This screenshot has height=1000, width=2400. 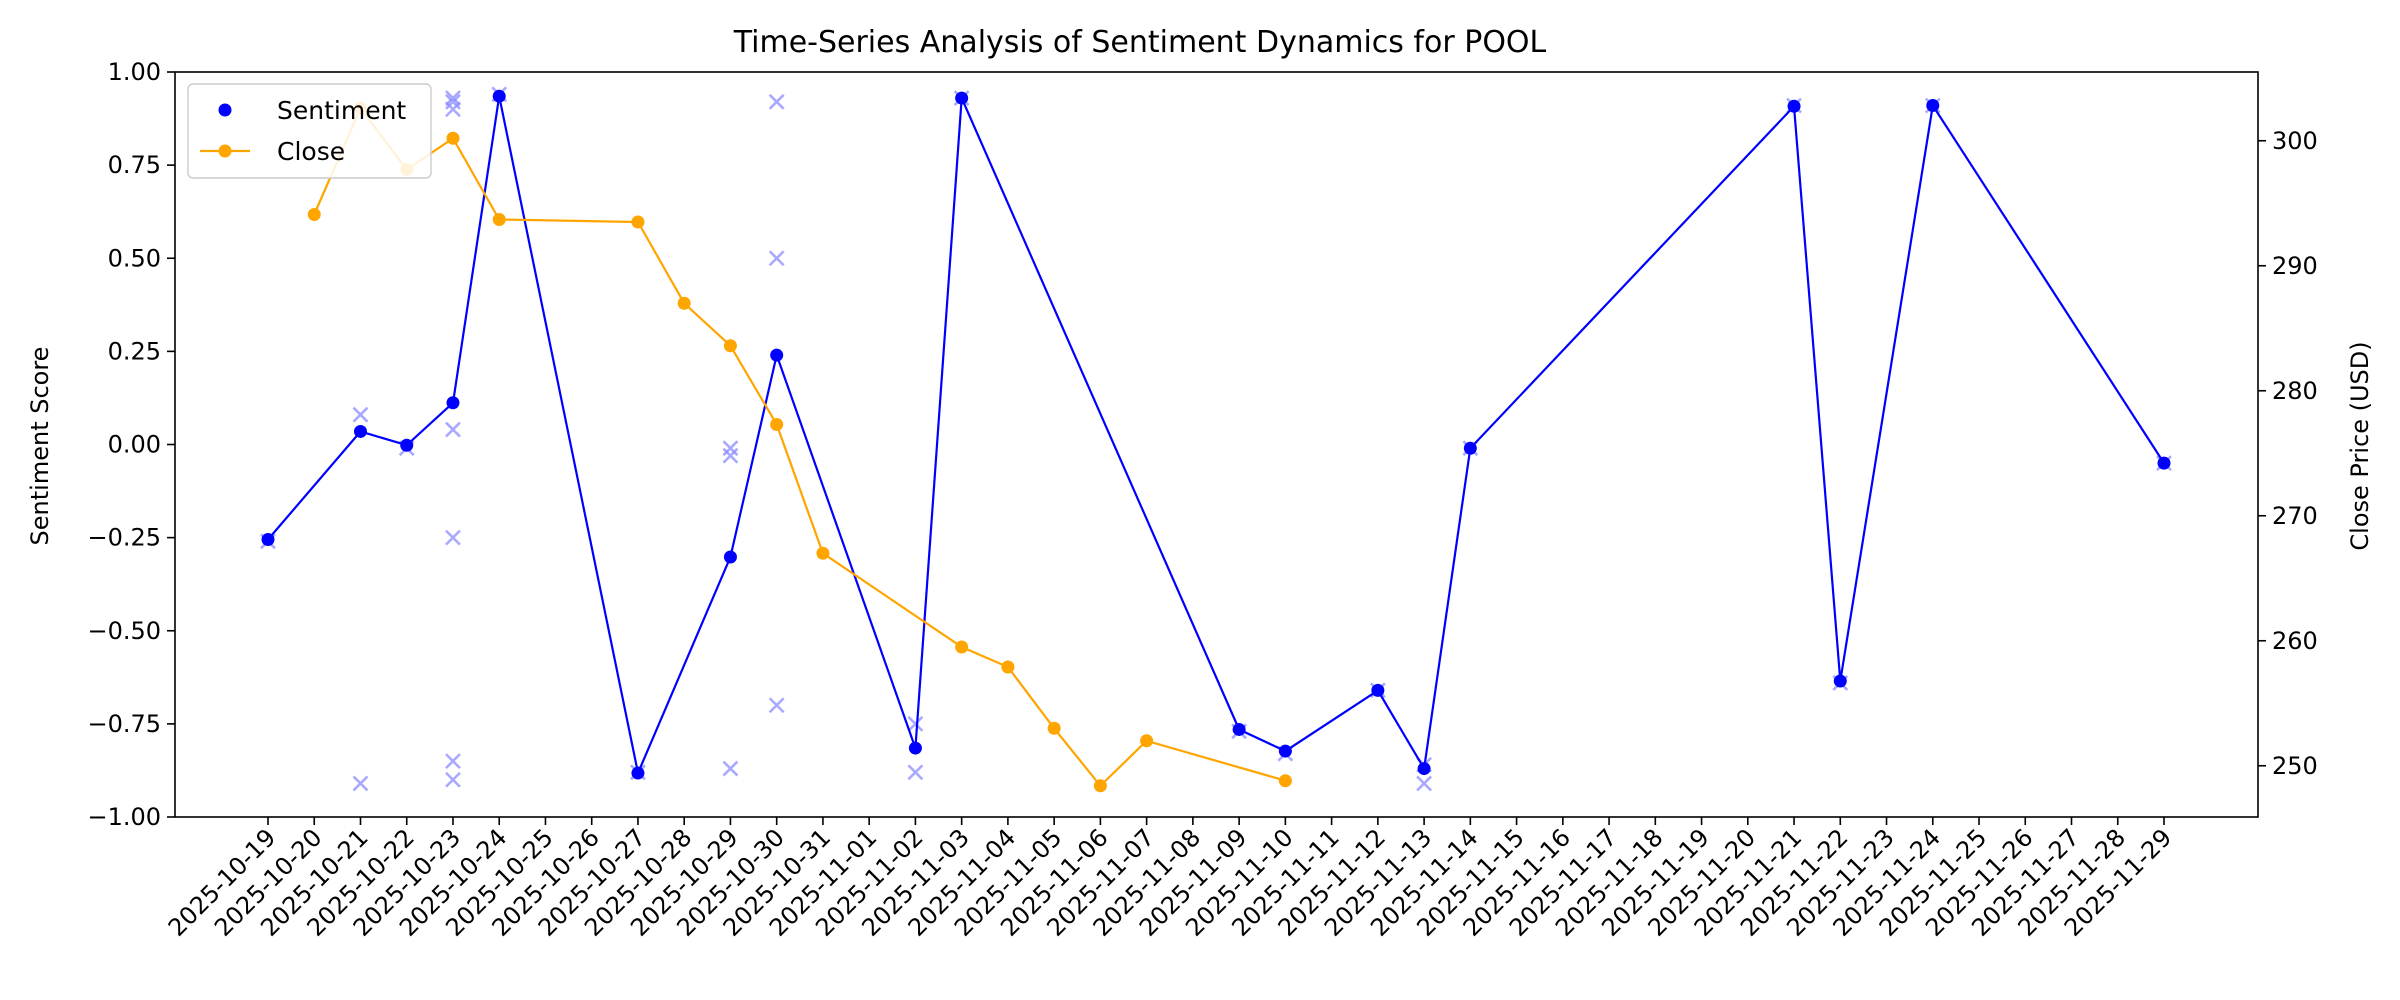 What do you see at coordinates (225, 110) in the screenshot?
I see `legend-marker-sentiment` at bounding box center [225, 110].